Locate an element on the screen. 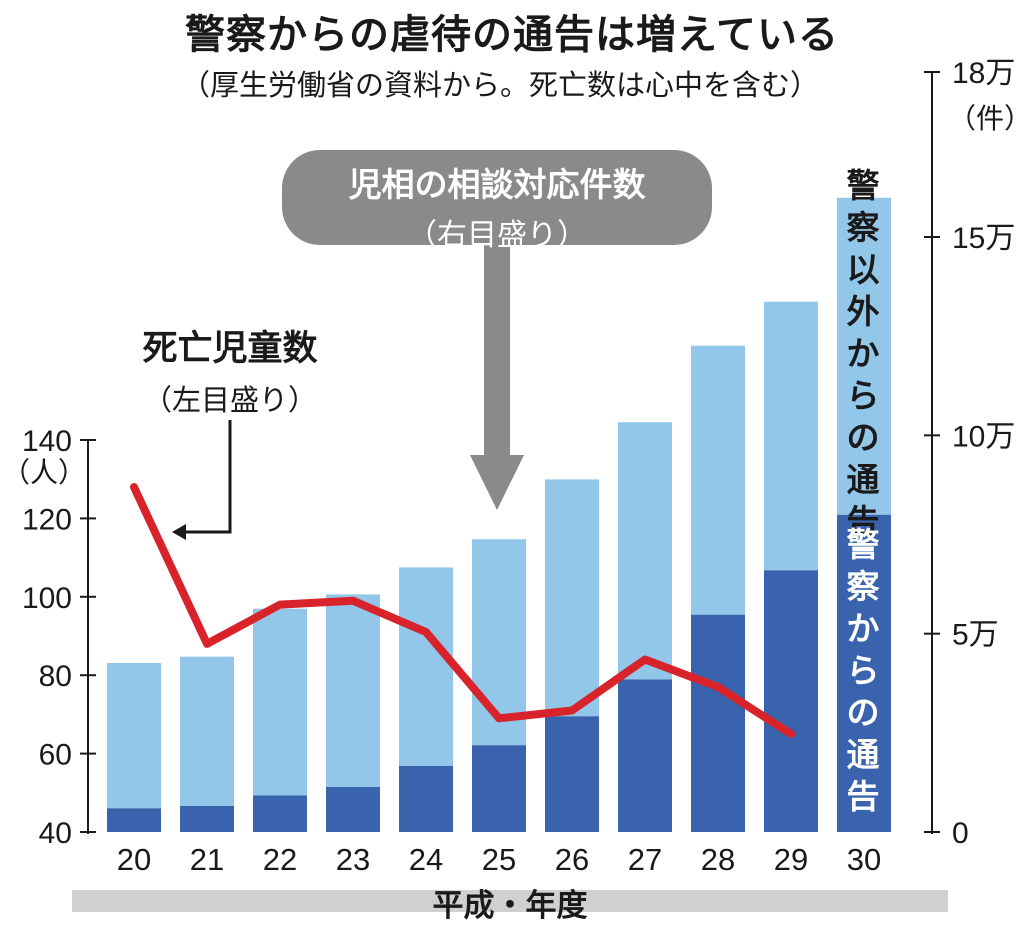  x-tick-label-30: 30 is located at coordinates (864, 859).